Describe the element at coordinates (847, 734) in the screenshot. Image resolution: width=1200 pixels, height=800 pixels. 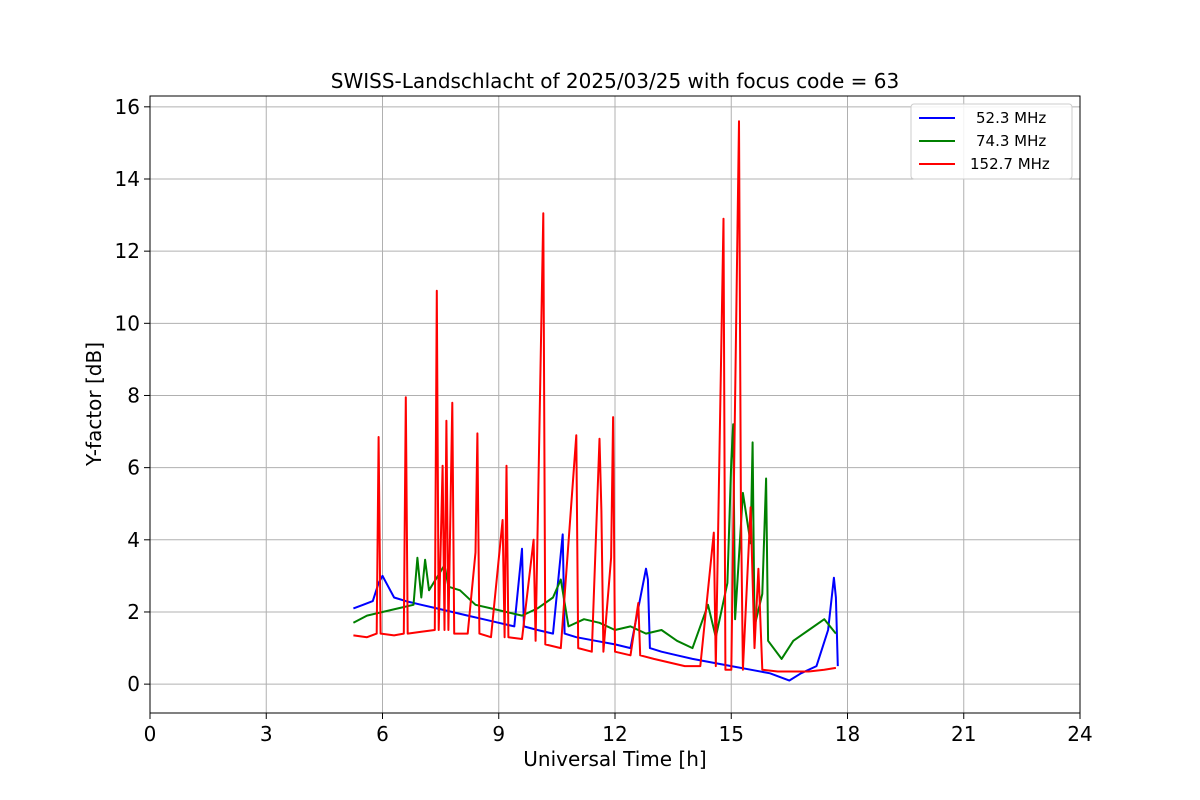
I see `x-tick-label: 18` at that location.